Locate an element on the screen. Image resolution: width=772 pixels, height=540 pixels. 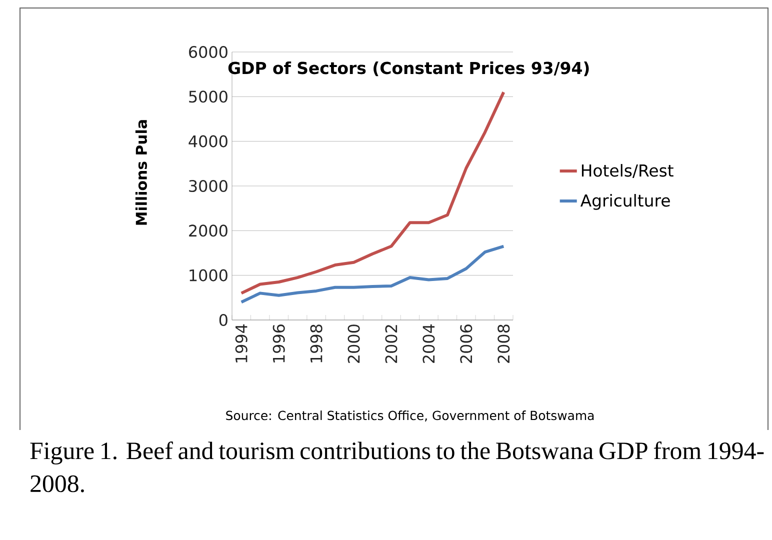
text: GDP of Sectors (Constant Prices 93/94) is located at coordinates (408, 68).